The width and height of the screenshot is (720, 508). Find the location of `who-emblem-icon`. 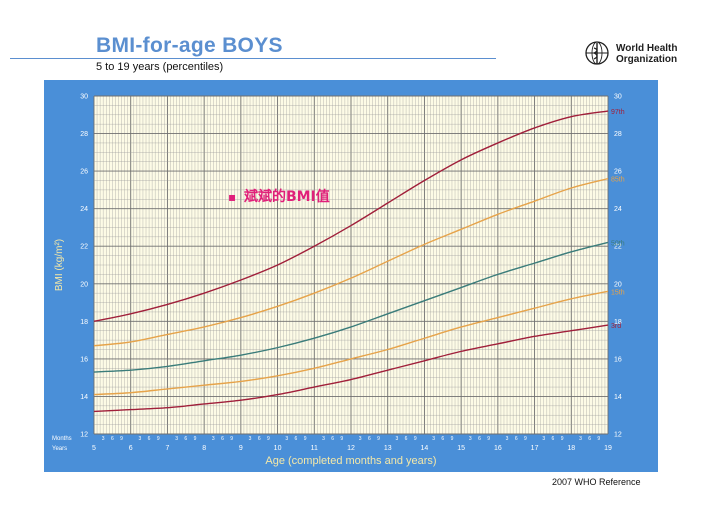

who-emblem-icon is located at coordinates (597, 53).